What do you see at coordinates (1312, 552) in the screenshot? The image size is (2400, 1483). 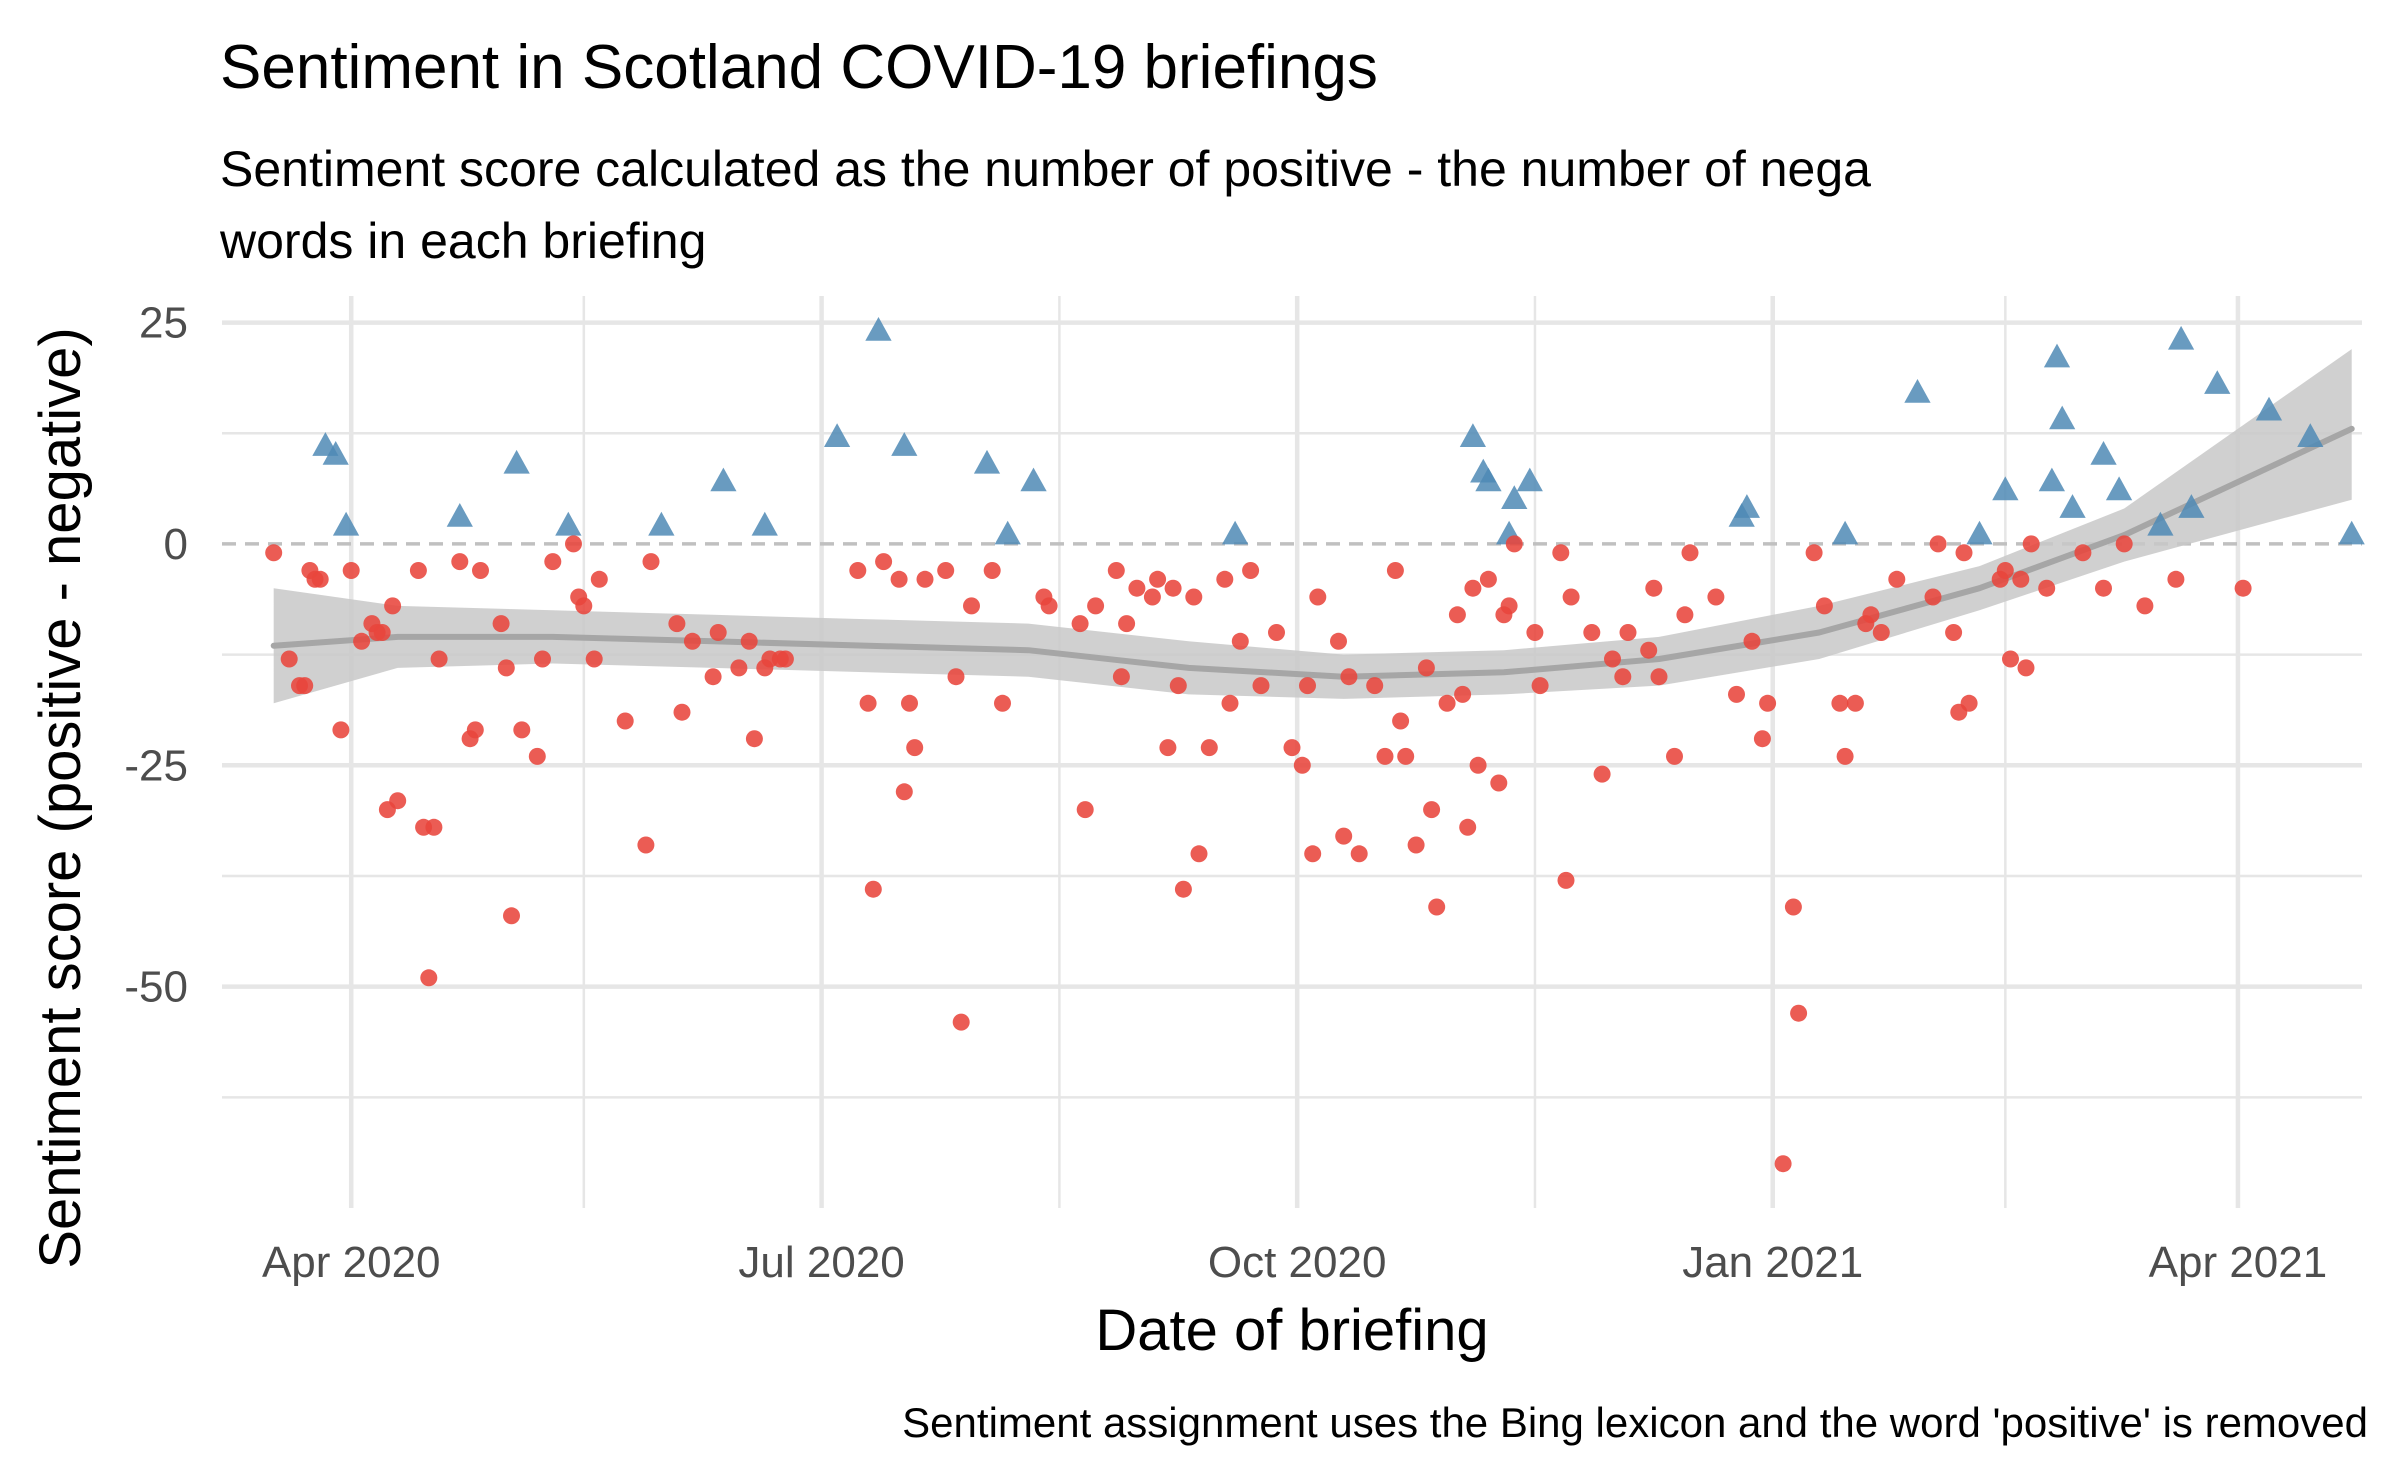 I see `smooth-trend-line` at bounding box center [1312, 552].